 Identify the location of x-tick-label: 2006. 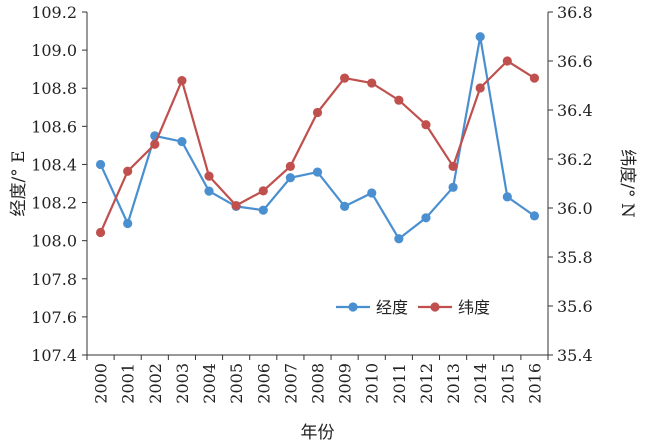
(263, 383).